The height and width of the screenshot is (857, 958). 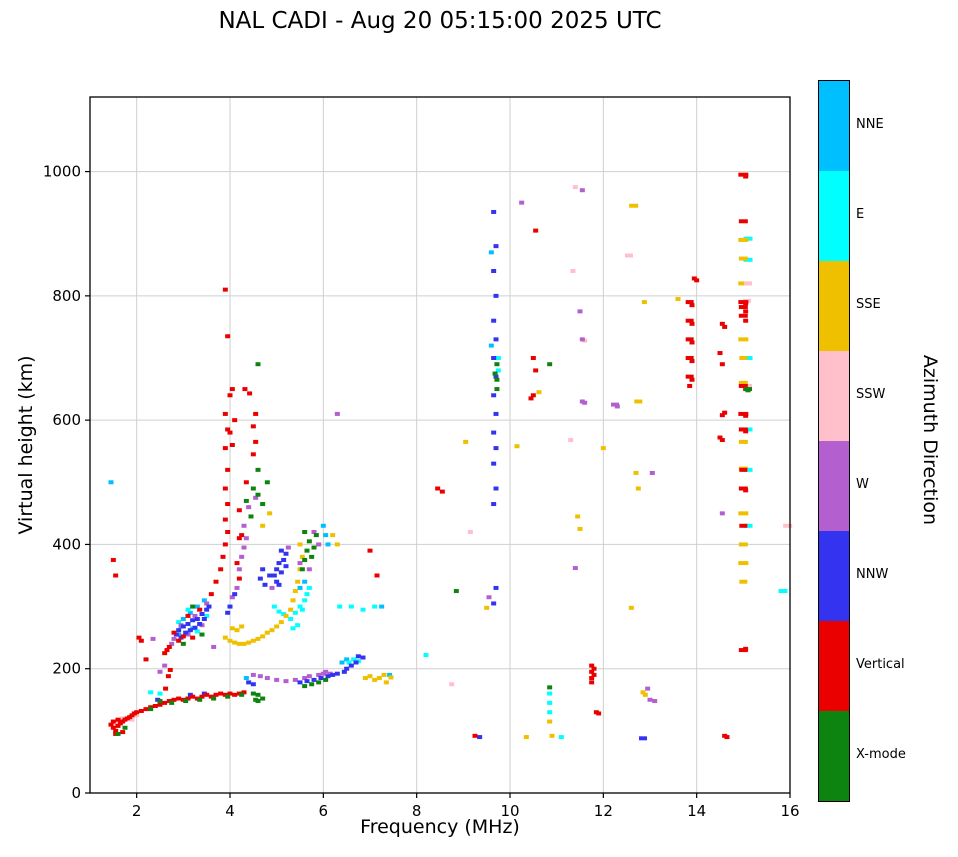 I want to click on colorbar-title: Azimuth Direction, so click(x=930, y=440).